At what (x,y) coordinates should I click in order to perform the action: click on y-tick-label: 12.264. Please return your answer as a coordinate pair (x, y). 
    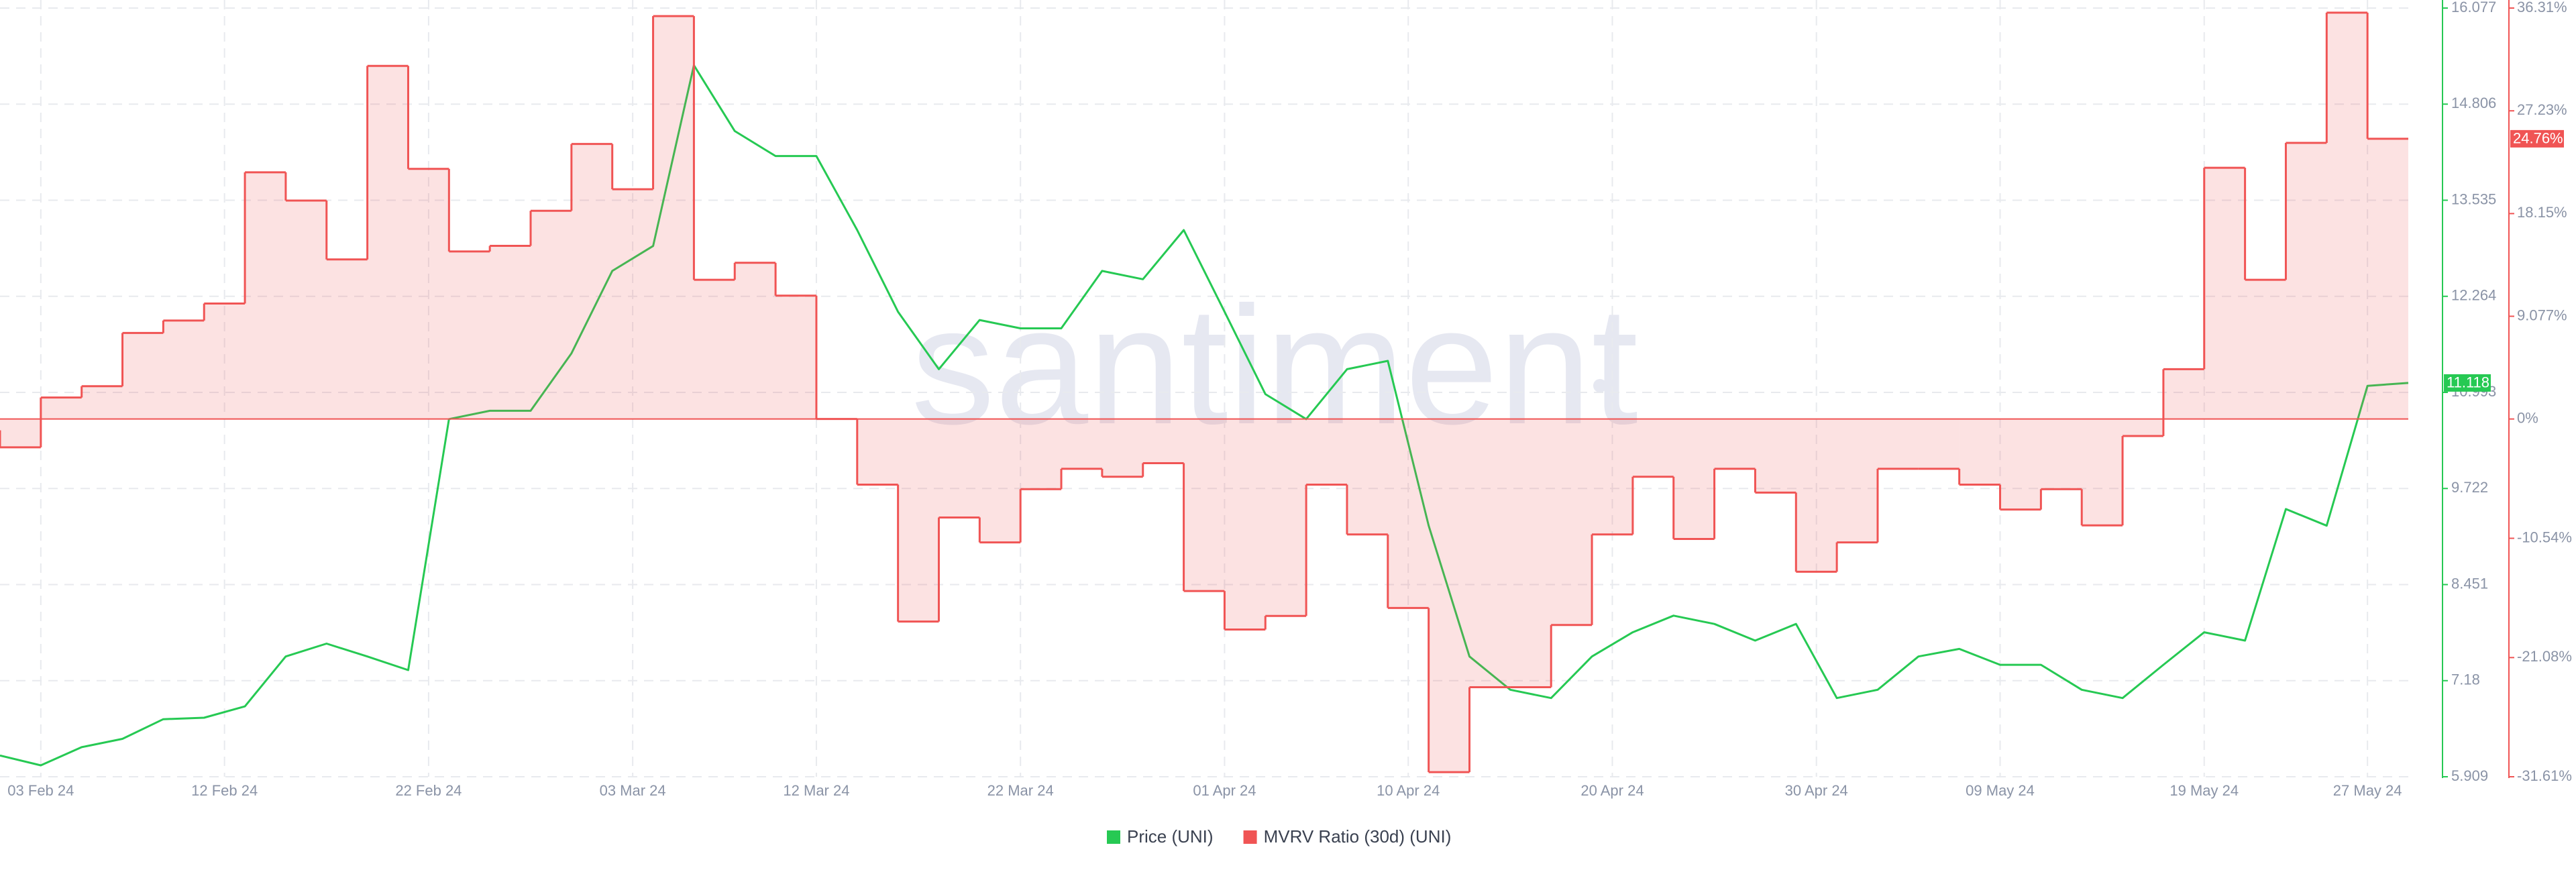
    Looking at the image, I should click on (2473, 295).